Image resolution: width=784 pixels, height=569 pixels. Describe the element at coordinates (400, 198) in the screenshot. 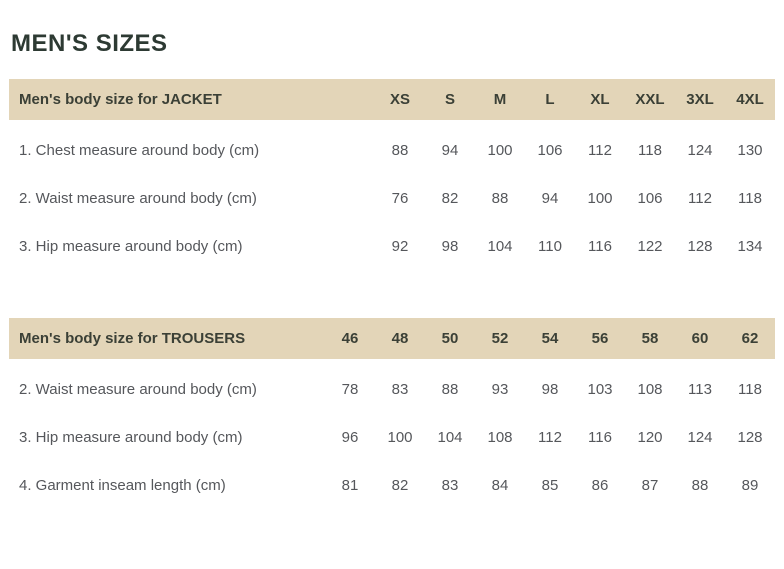

I see `measure-value: 76` at that location.